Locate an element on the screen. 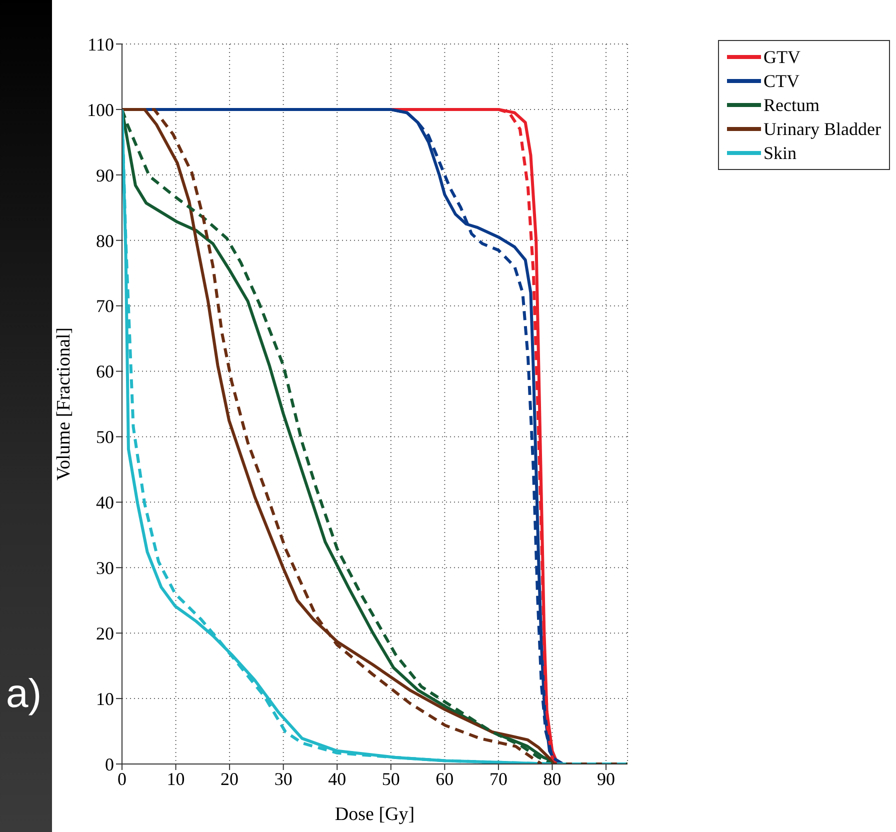 The image size is (896, 832). x-tick-label: 20 is located at coordinates (229, 778).